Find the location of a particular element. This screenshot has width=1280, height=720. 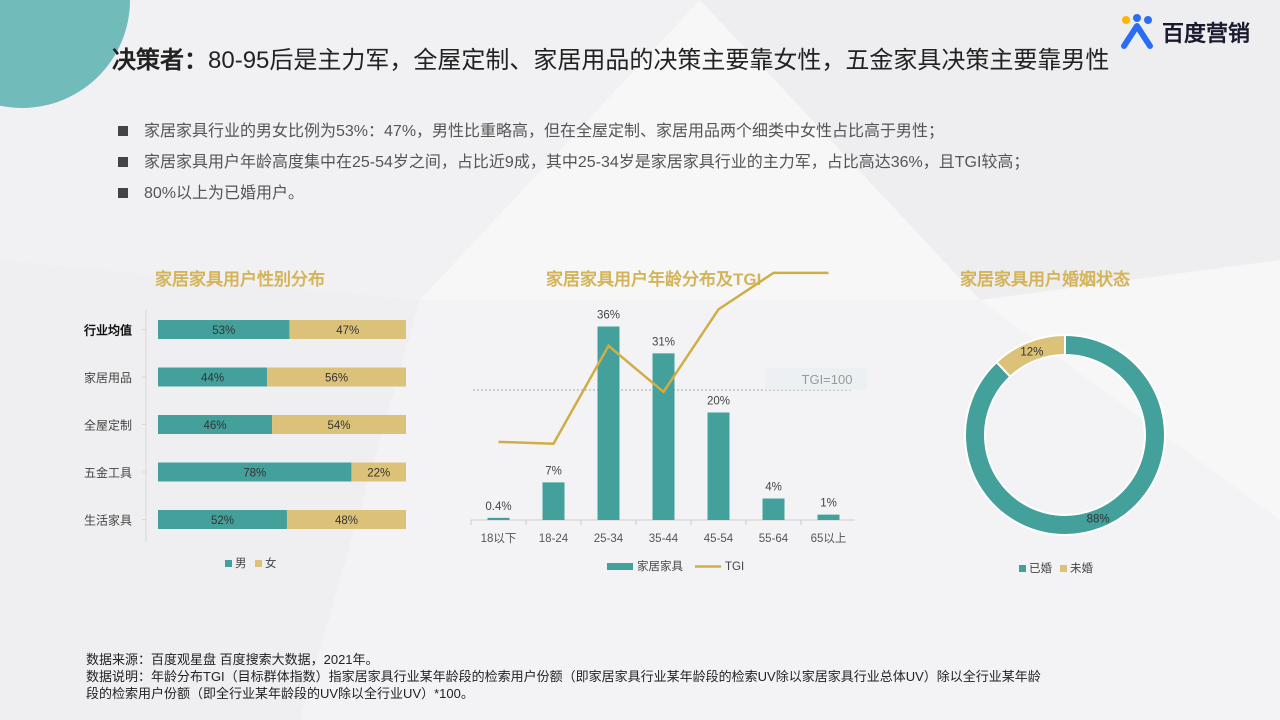

gender-data-label: 22% is located at coordinates (378, 474).